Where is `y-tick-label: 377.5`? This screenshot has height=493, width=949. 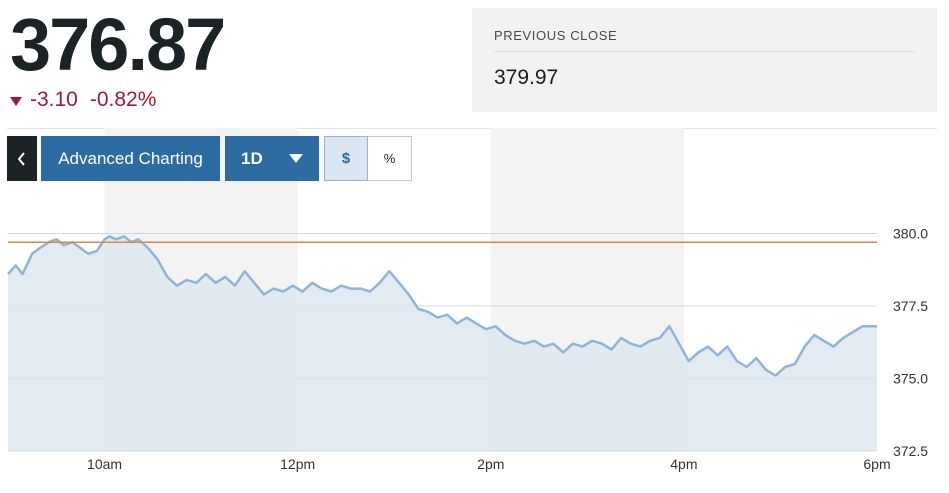
y-tick-label: 377.5 is located at coordinates (910, 306).